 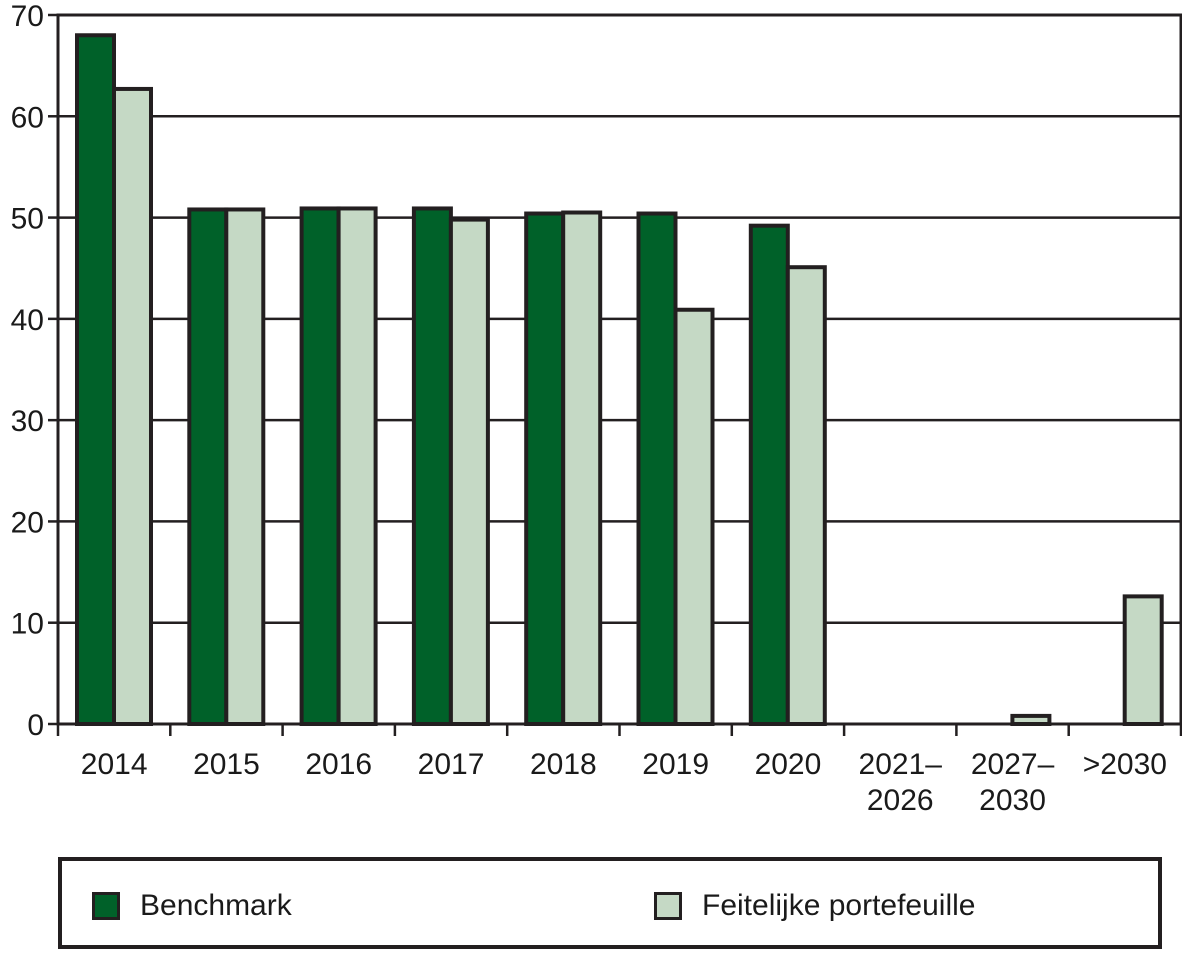 I want to click on bar-feitelijke-portefeuille-2017, so click(x=469, y=471).